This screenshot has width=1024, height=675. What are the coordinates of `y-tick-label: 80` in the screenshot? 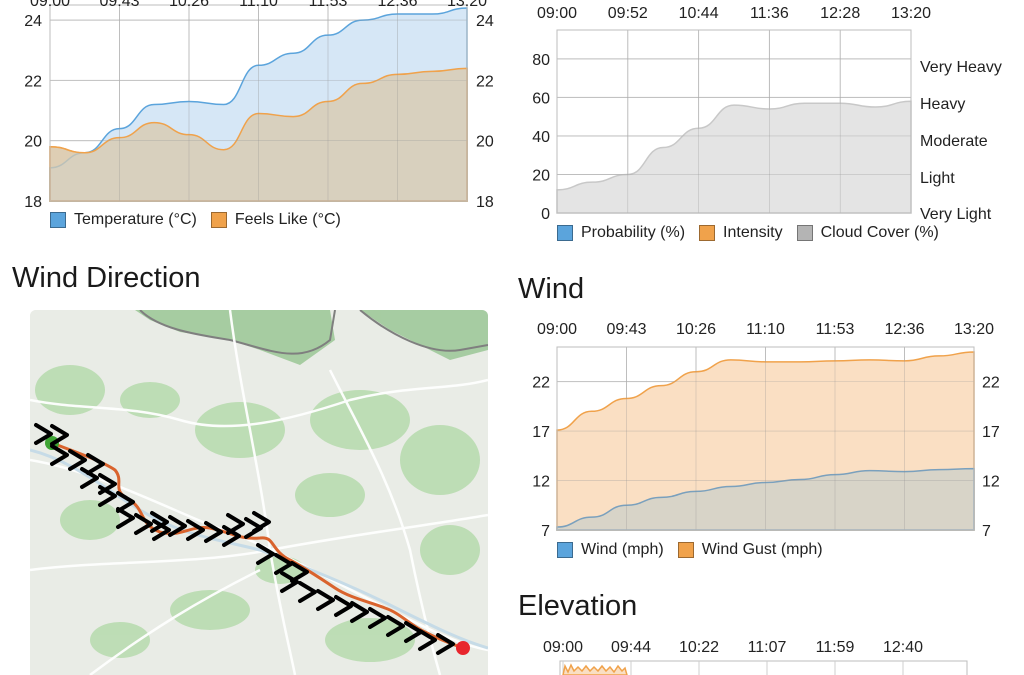 It's located at (541, 60).